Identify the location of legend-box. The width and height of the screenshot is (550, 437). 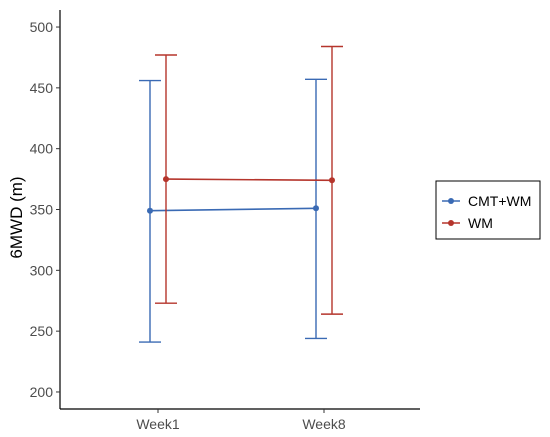
(488, 210).